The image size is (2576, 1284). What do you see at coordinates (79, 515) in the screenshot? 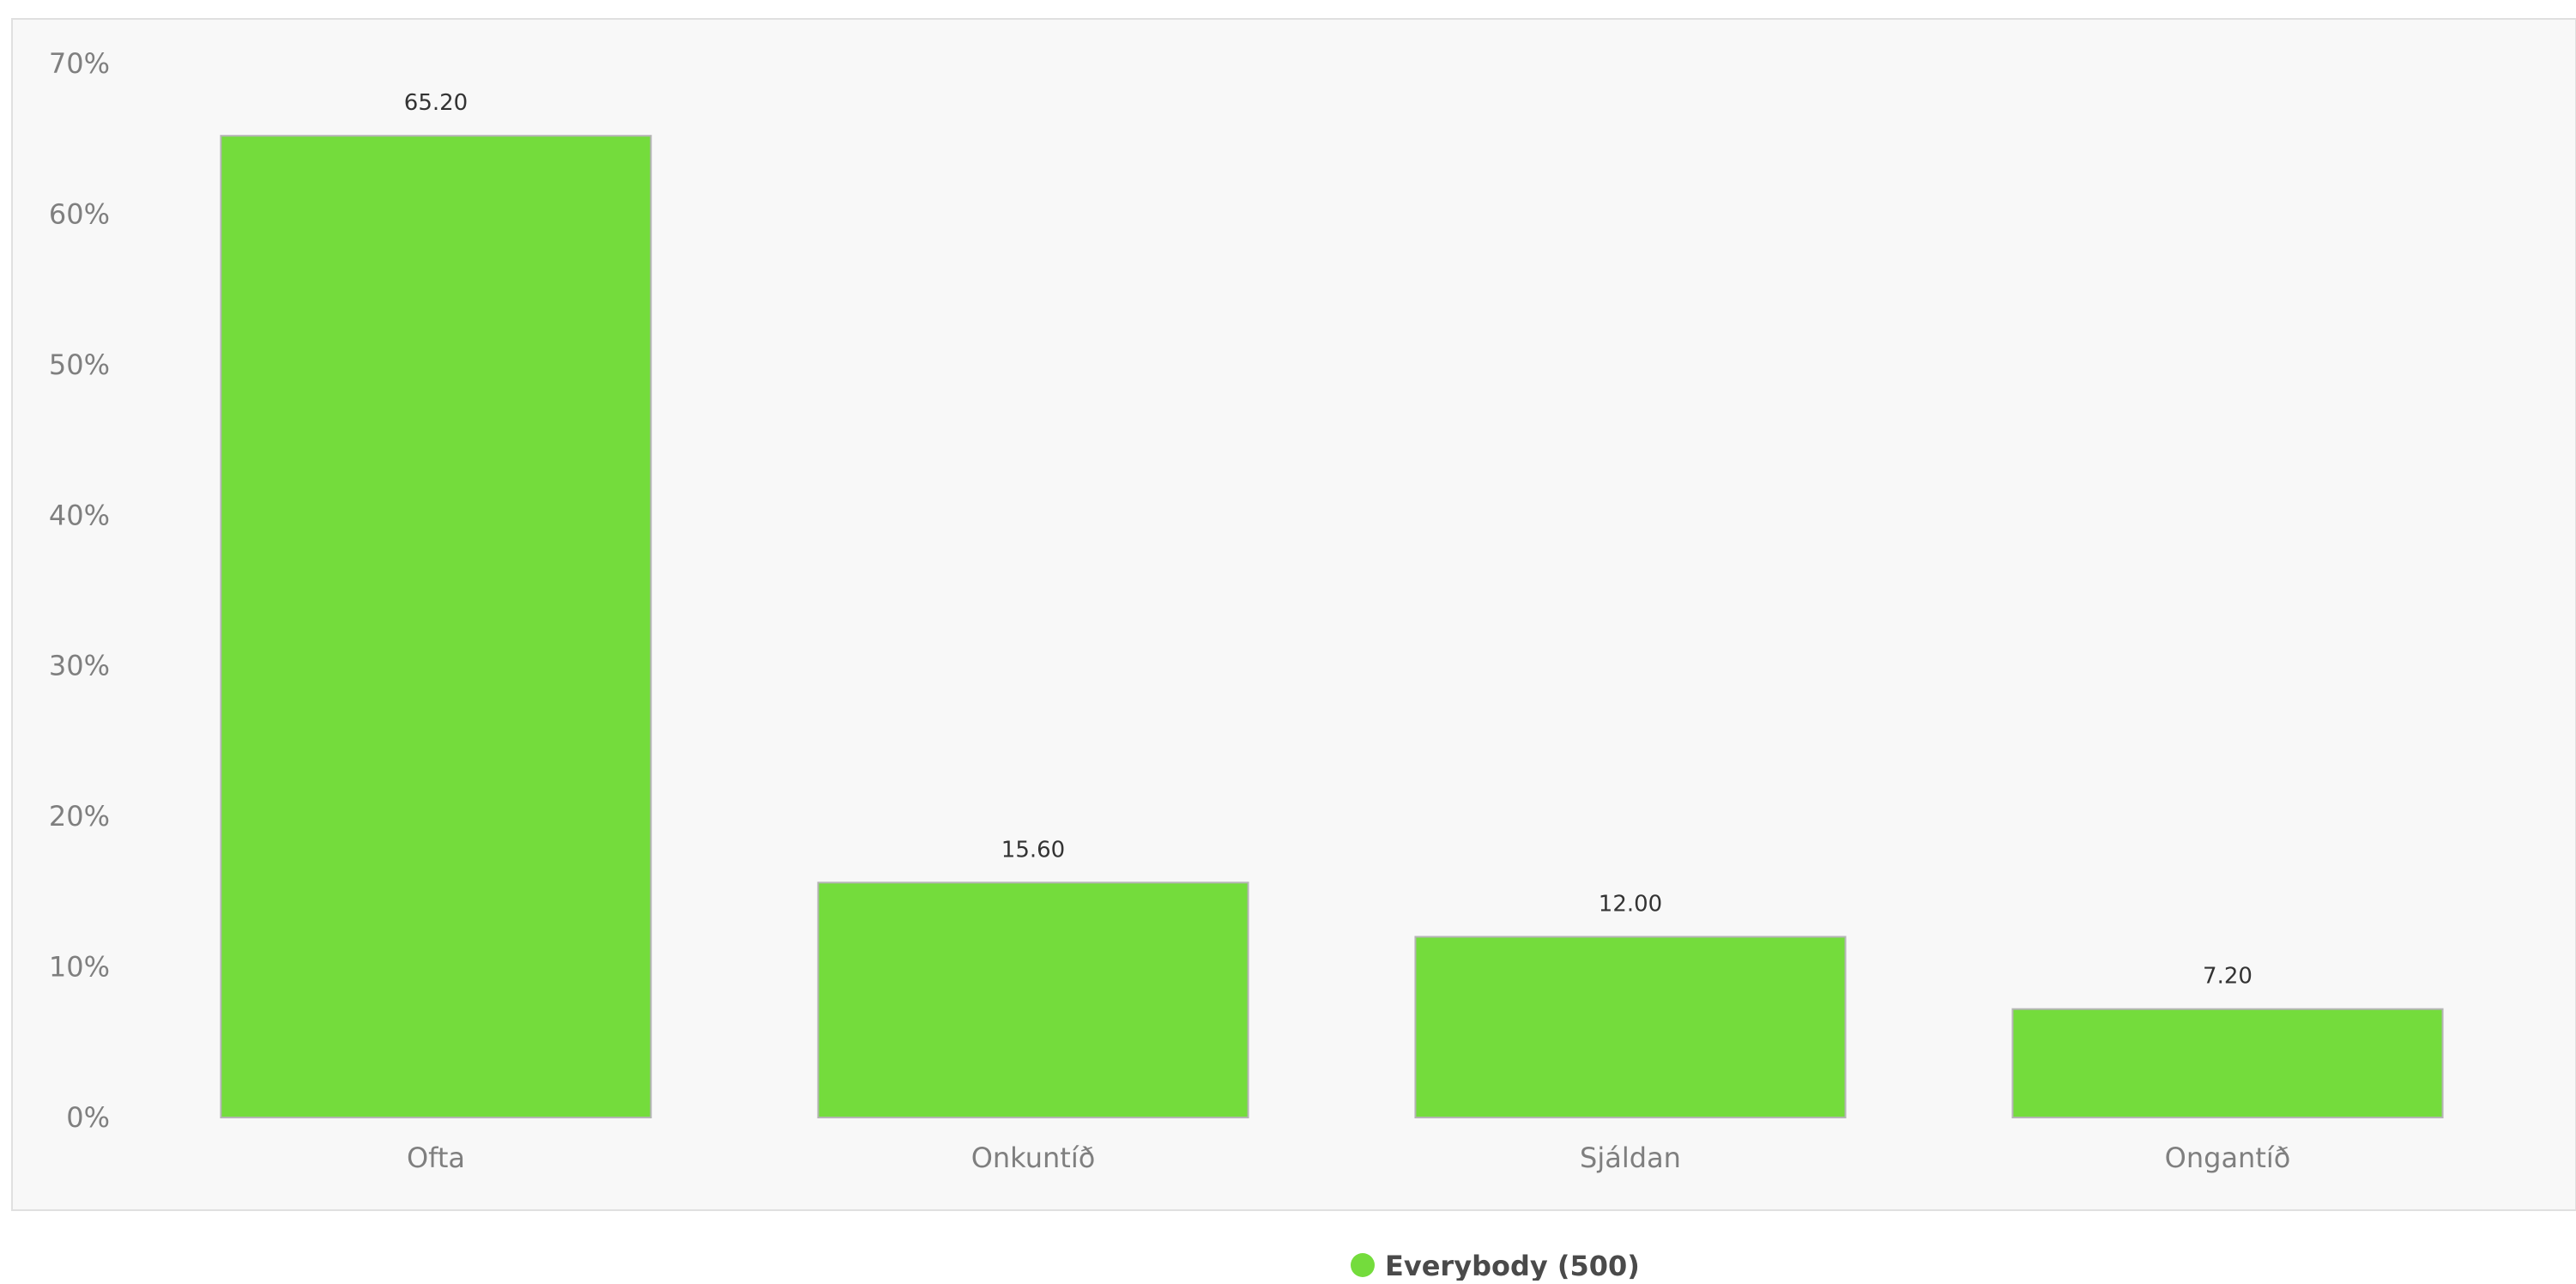
I see `y-tick-label: 40%` at bounding box center [79, 515].